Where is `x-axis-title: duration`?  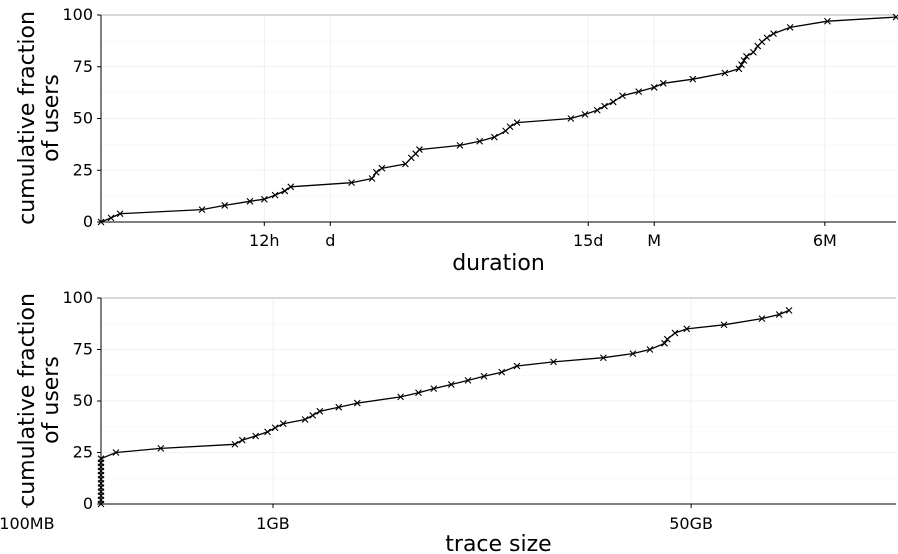 x-axis-title: duration is located at coordinates (498, 263).